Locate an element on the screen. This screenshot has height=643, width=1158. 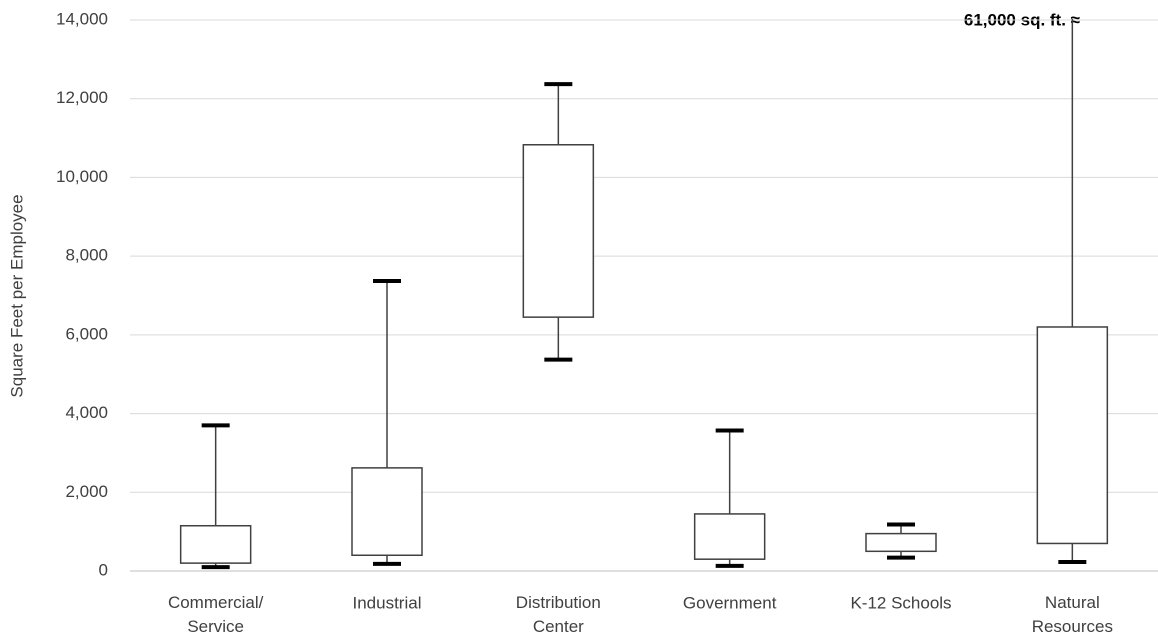
y-tick-label: 4,000 is located at coordinates (86, 412).